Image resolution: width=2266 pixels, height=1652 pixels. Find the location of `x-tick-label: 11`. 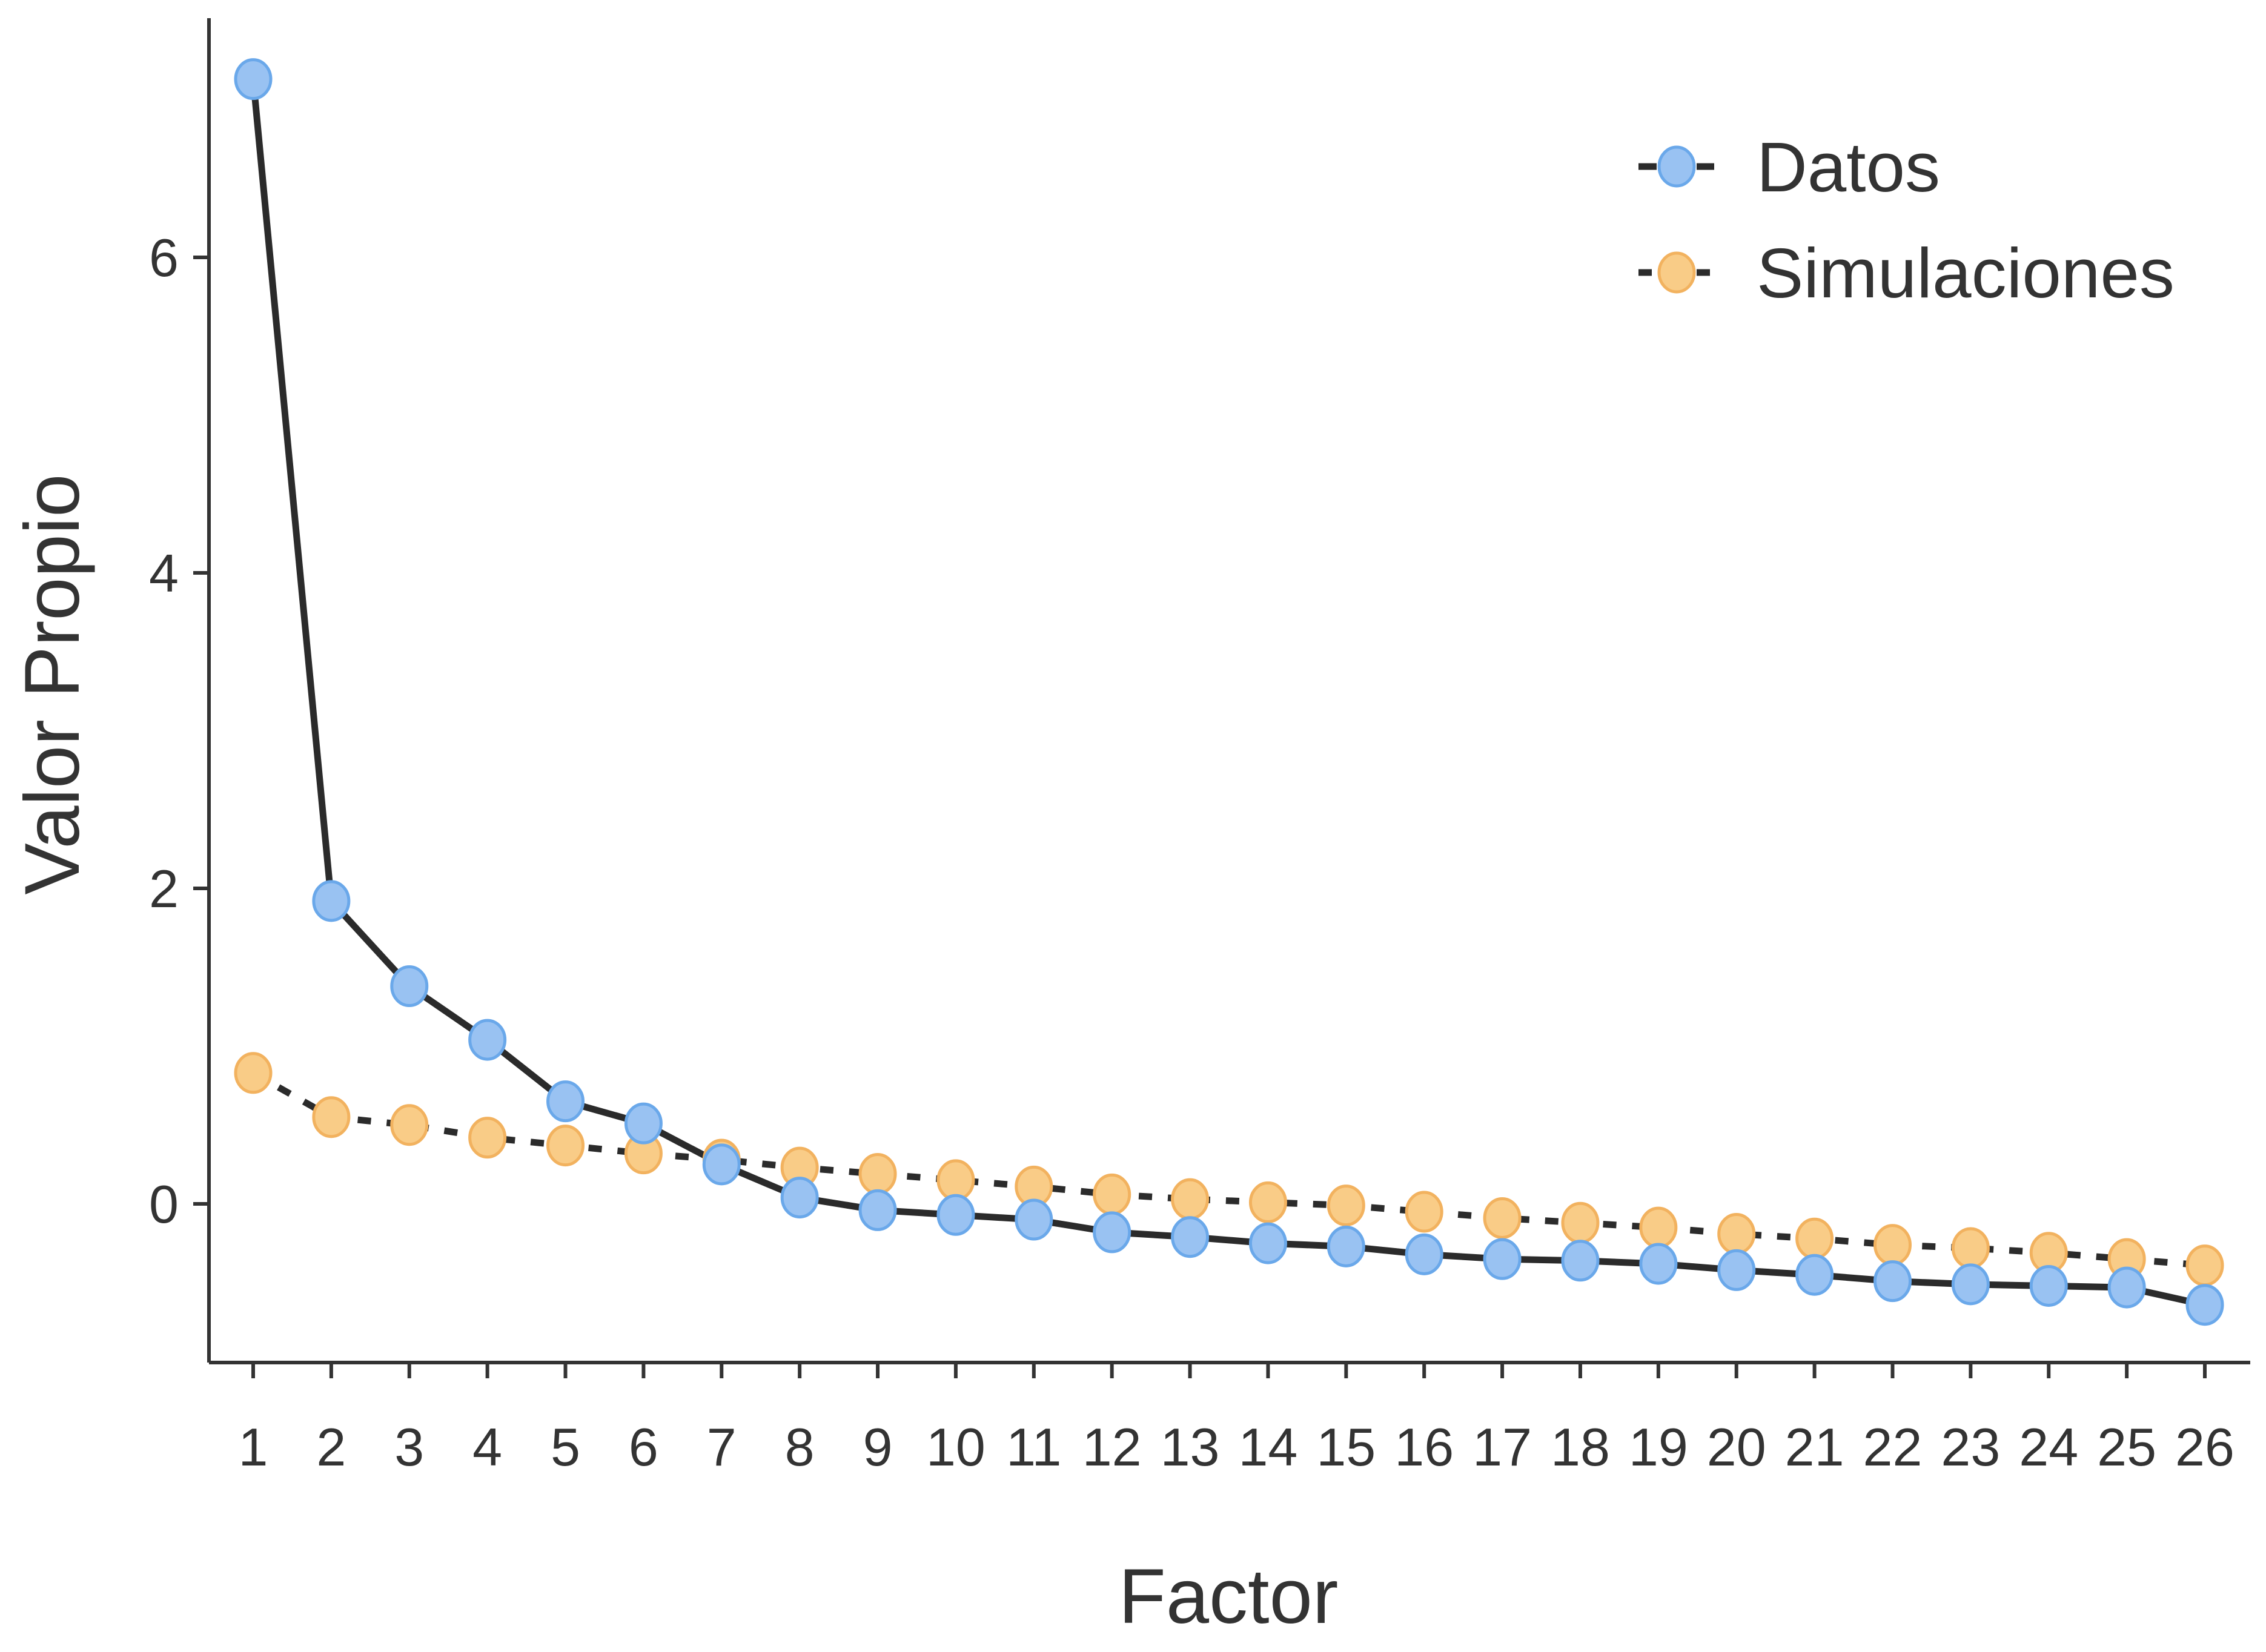

x-tick-label: 11 is located at coordinates (1033, 1447).